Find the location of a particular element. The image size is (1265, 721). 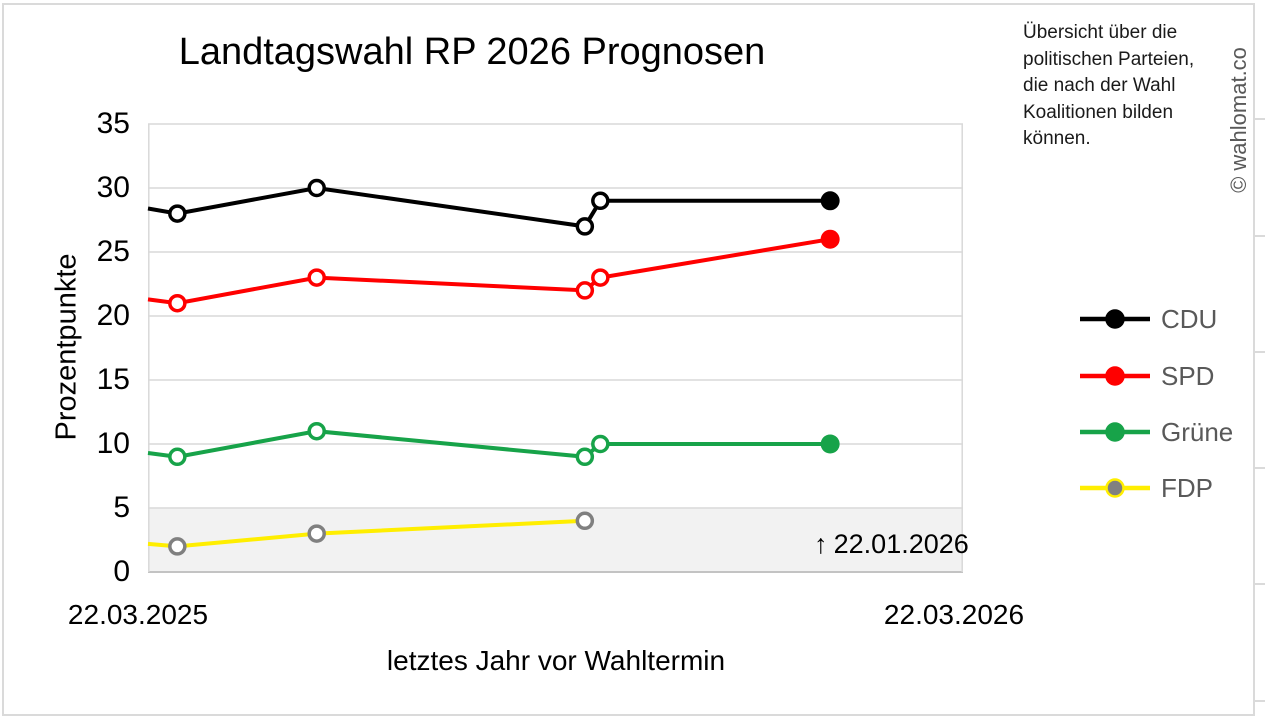

watermark-text: © wahlomat.co is located at coordinates (1238, 120).